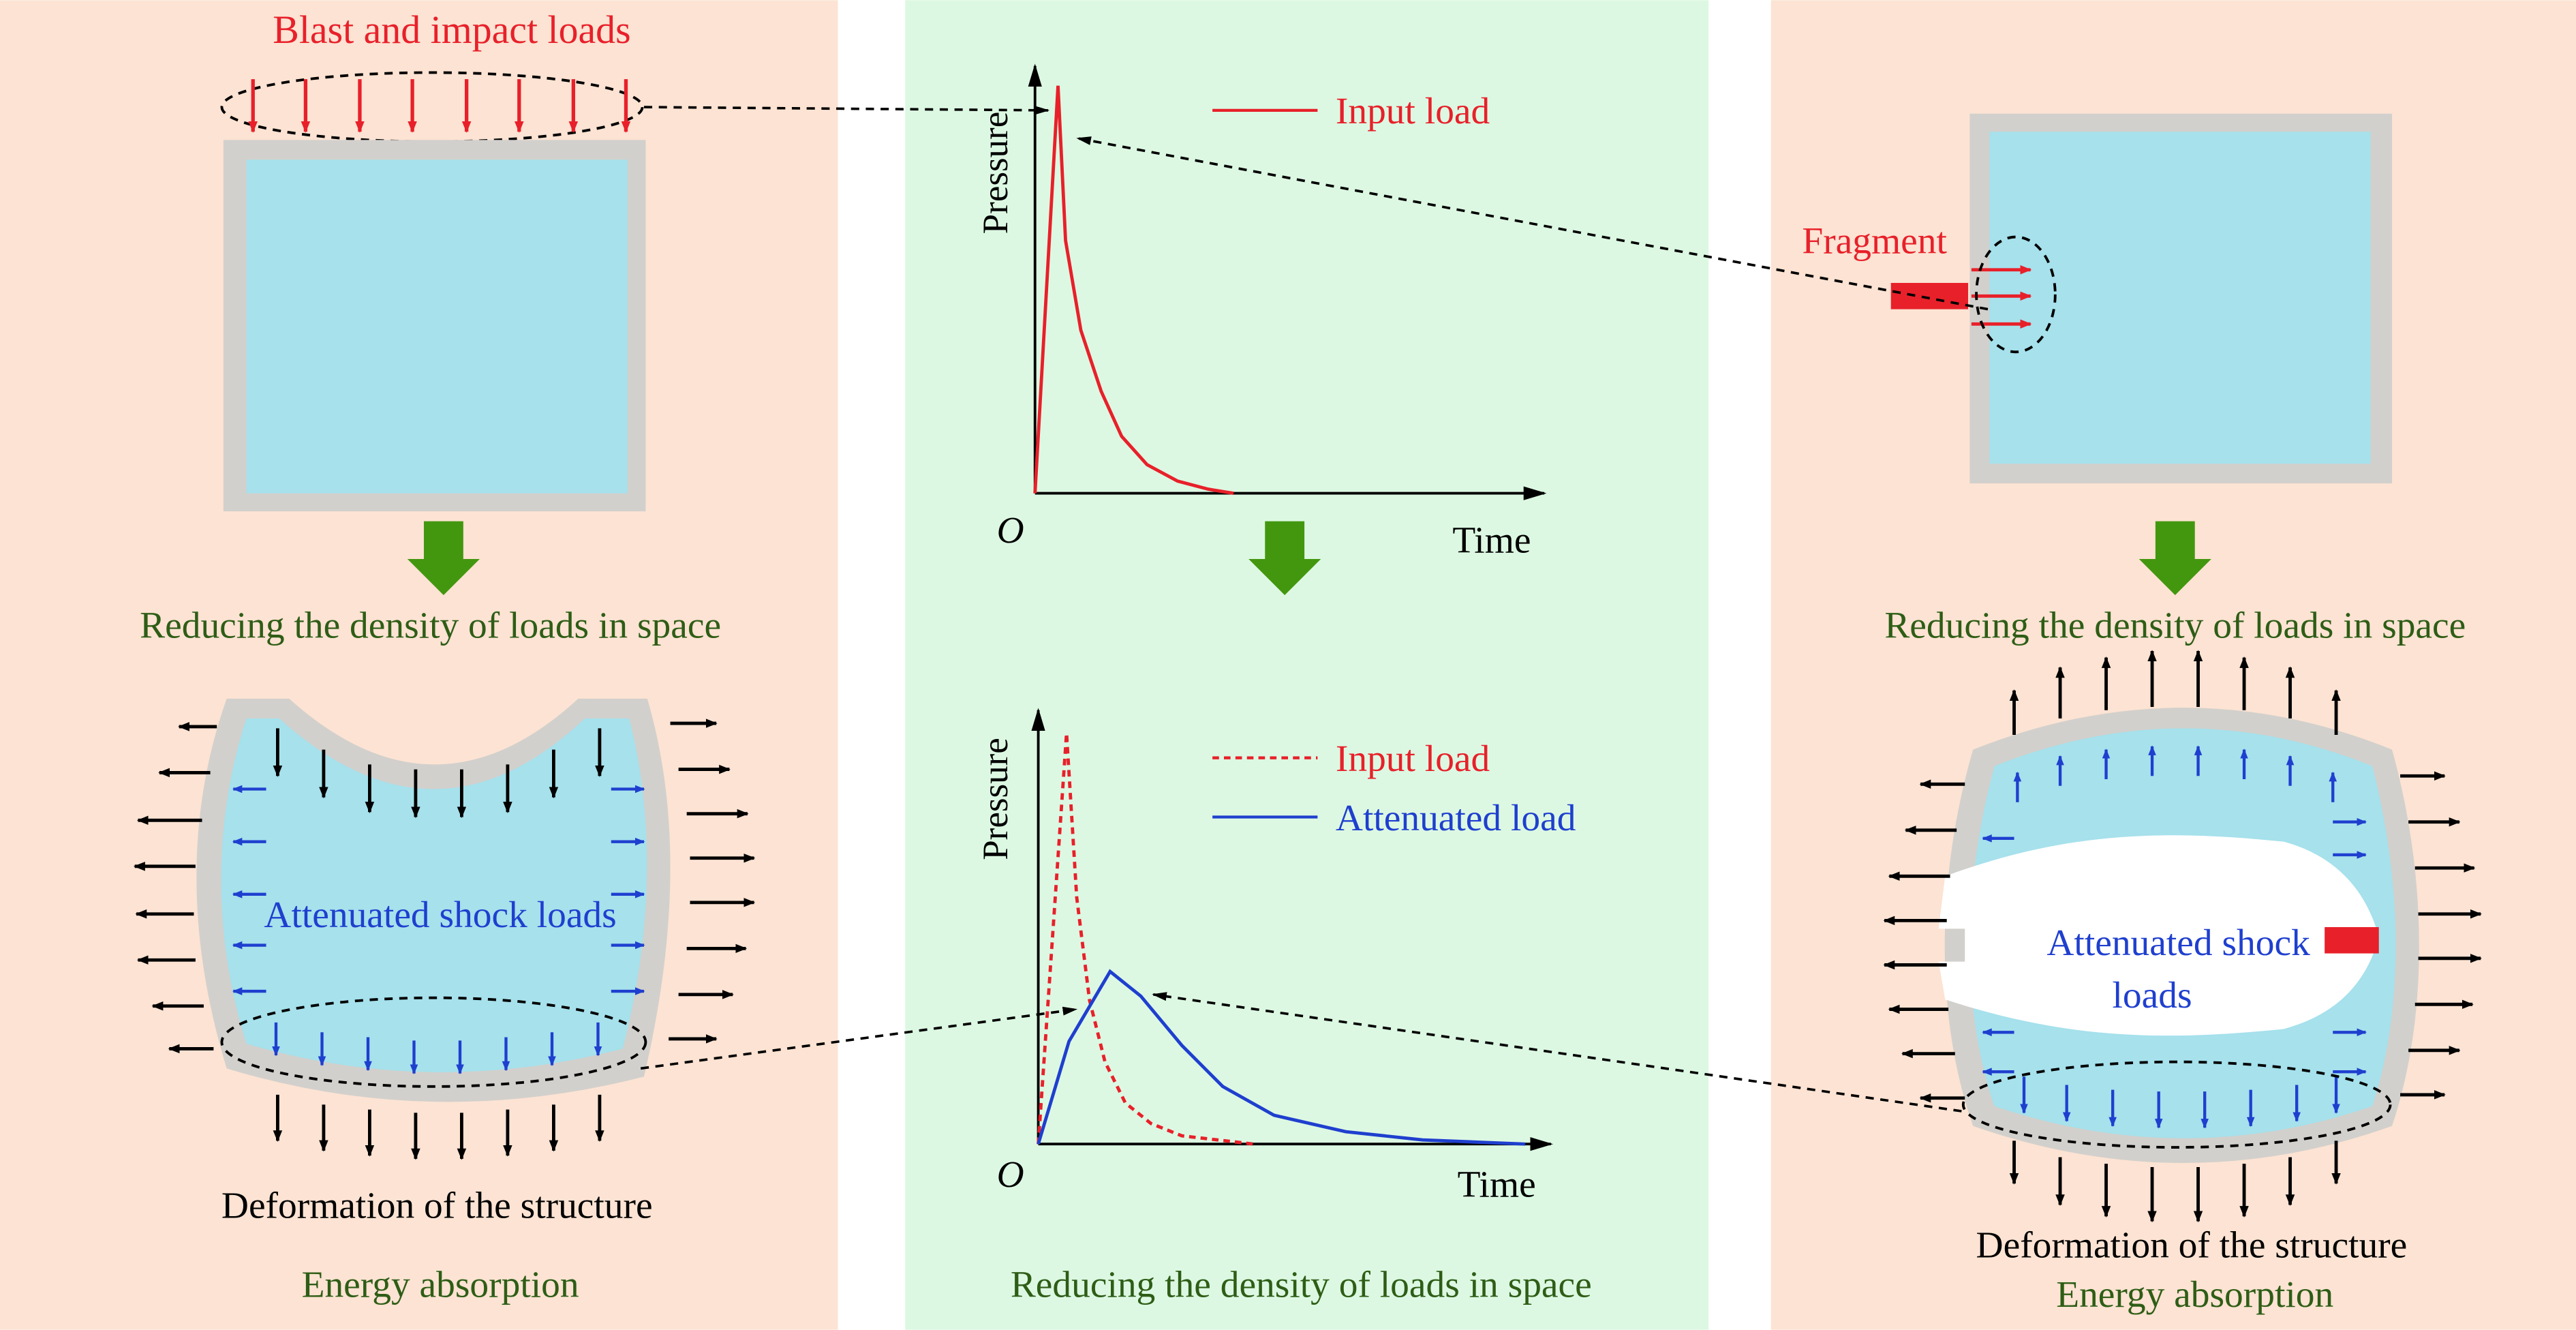  Describe the element at coordinates (451, 29) in the screenshot. I see `blast-label: Blast and impact loads` at that location.